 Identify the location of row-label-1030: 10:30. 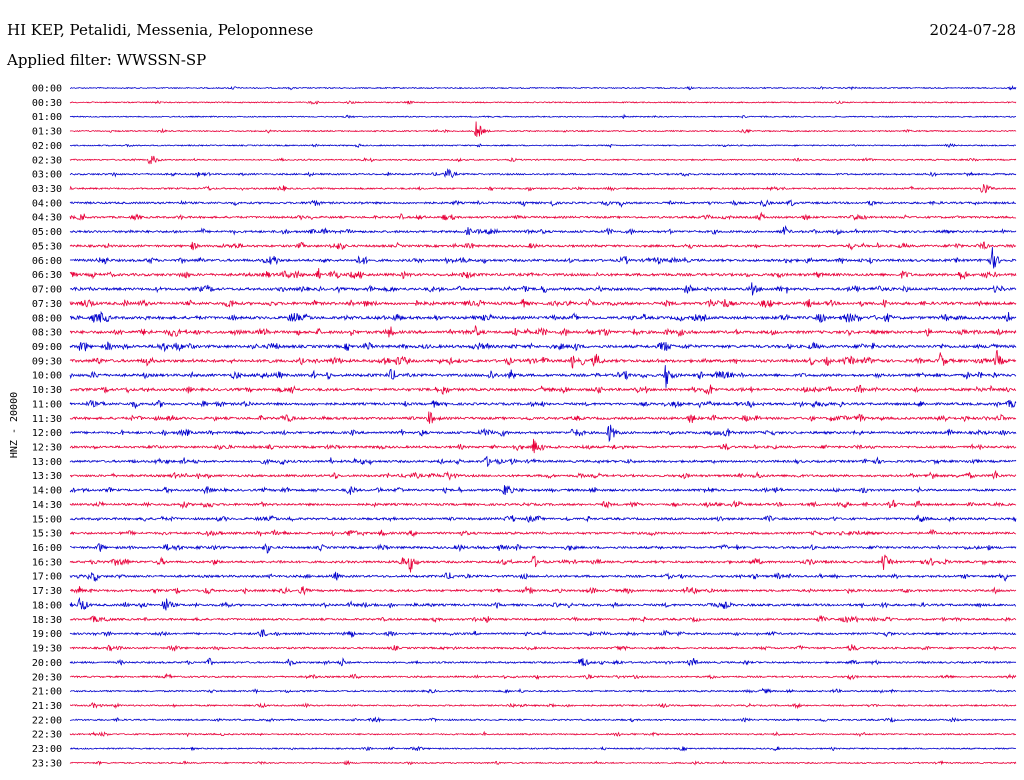
(47, 390).